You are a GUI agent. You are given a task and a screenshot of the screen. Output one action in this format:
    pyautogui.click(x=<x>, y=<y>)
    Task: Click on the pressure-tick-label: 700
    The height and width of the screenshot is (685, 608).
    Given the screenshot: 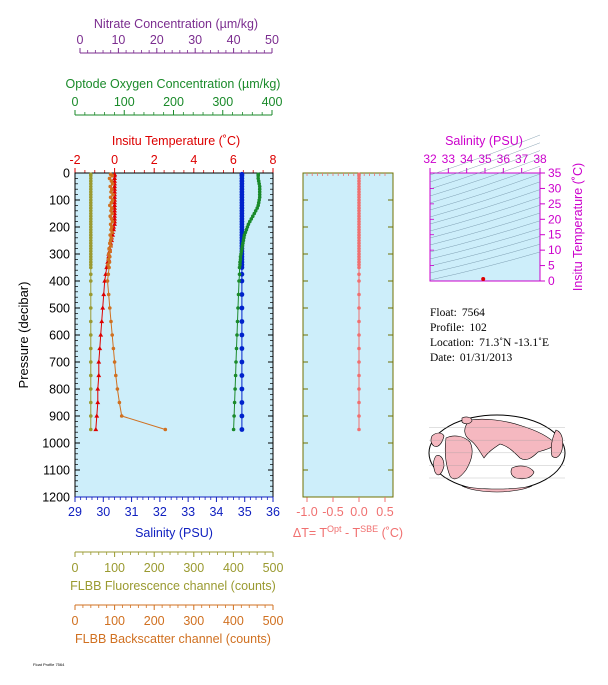 What is the action you would take?
    pyautogui.click(x=59, y=363)
    